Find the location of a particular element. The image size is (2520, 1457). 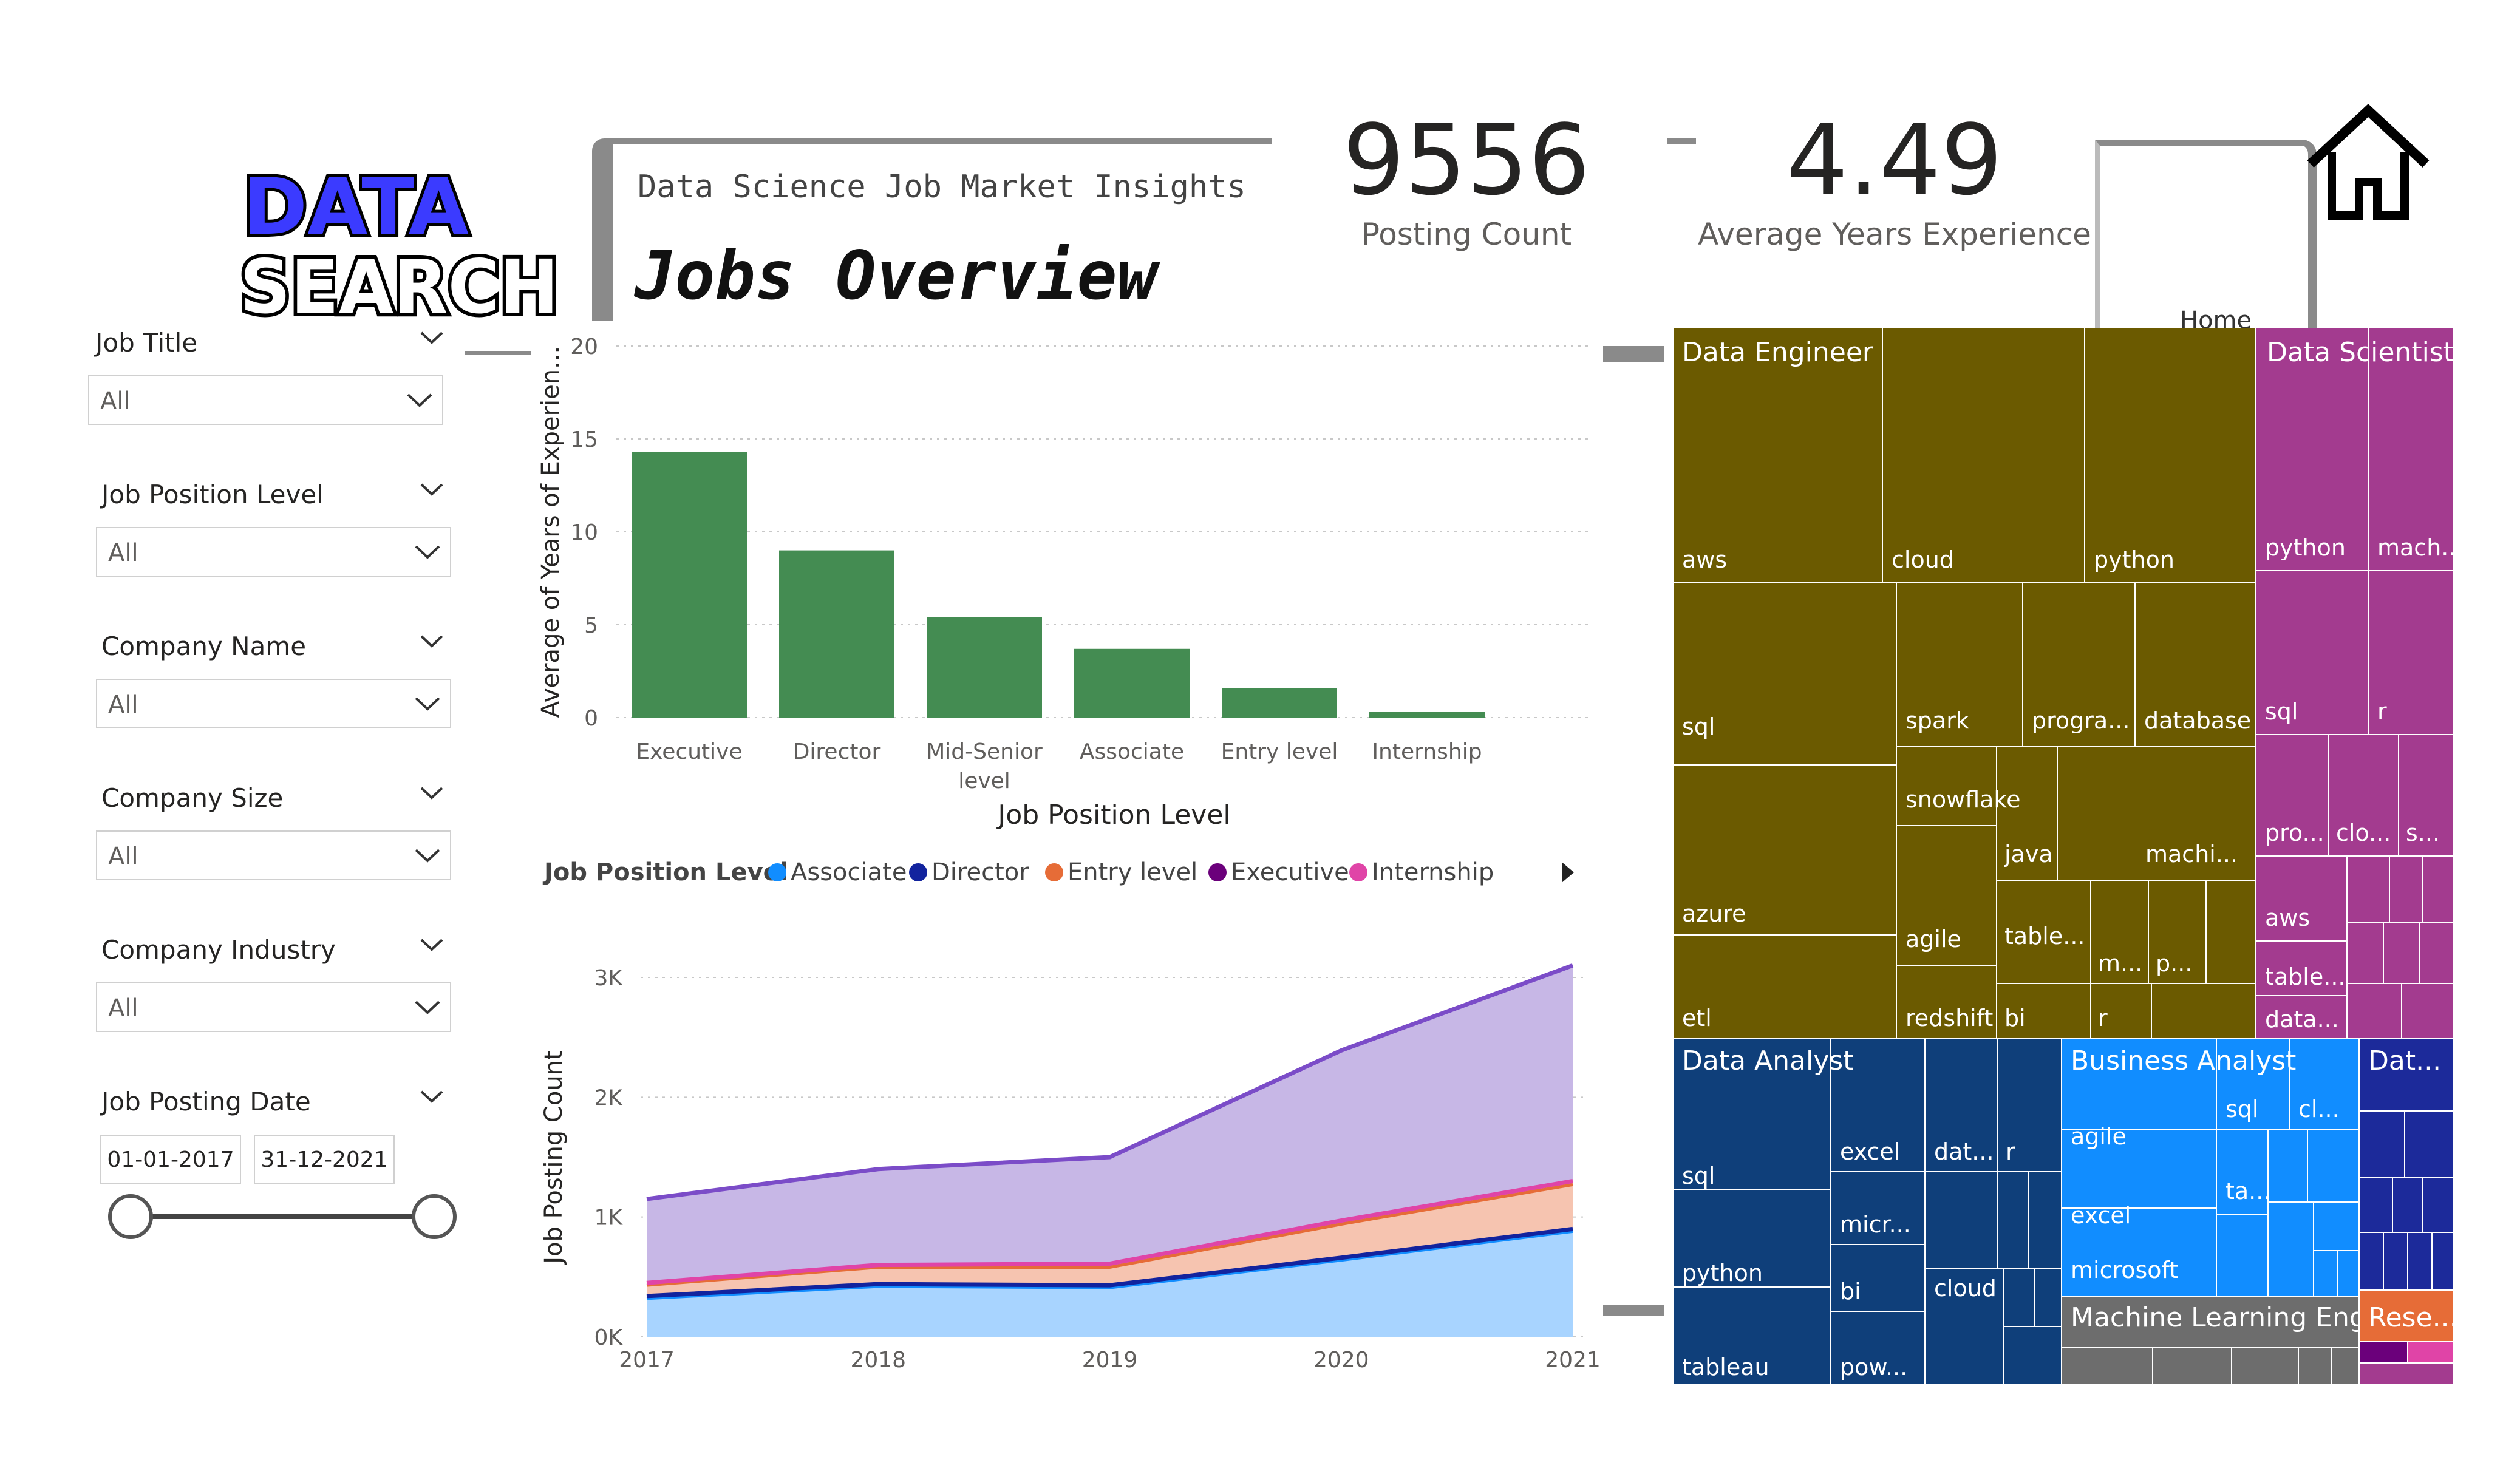

legend-item: Associate is located at coordinates (849, 872).